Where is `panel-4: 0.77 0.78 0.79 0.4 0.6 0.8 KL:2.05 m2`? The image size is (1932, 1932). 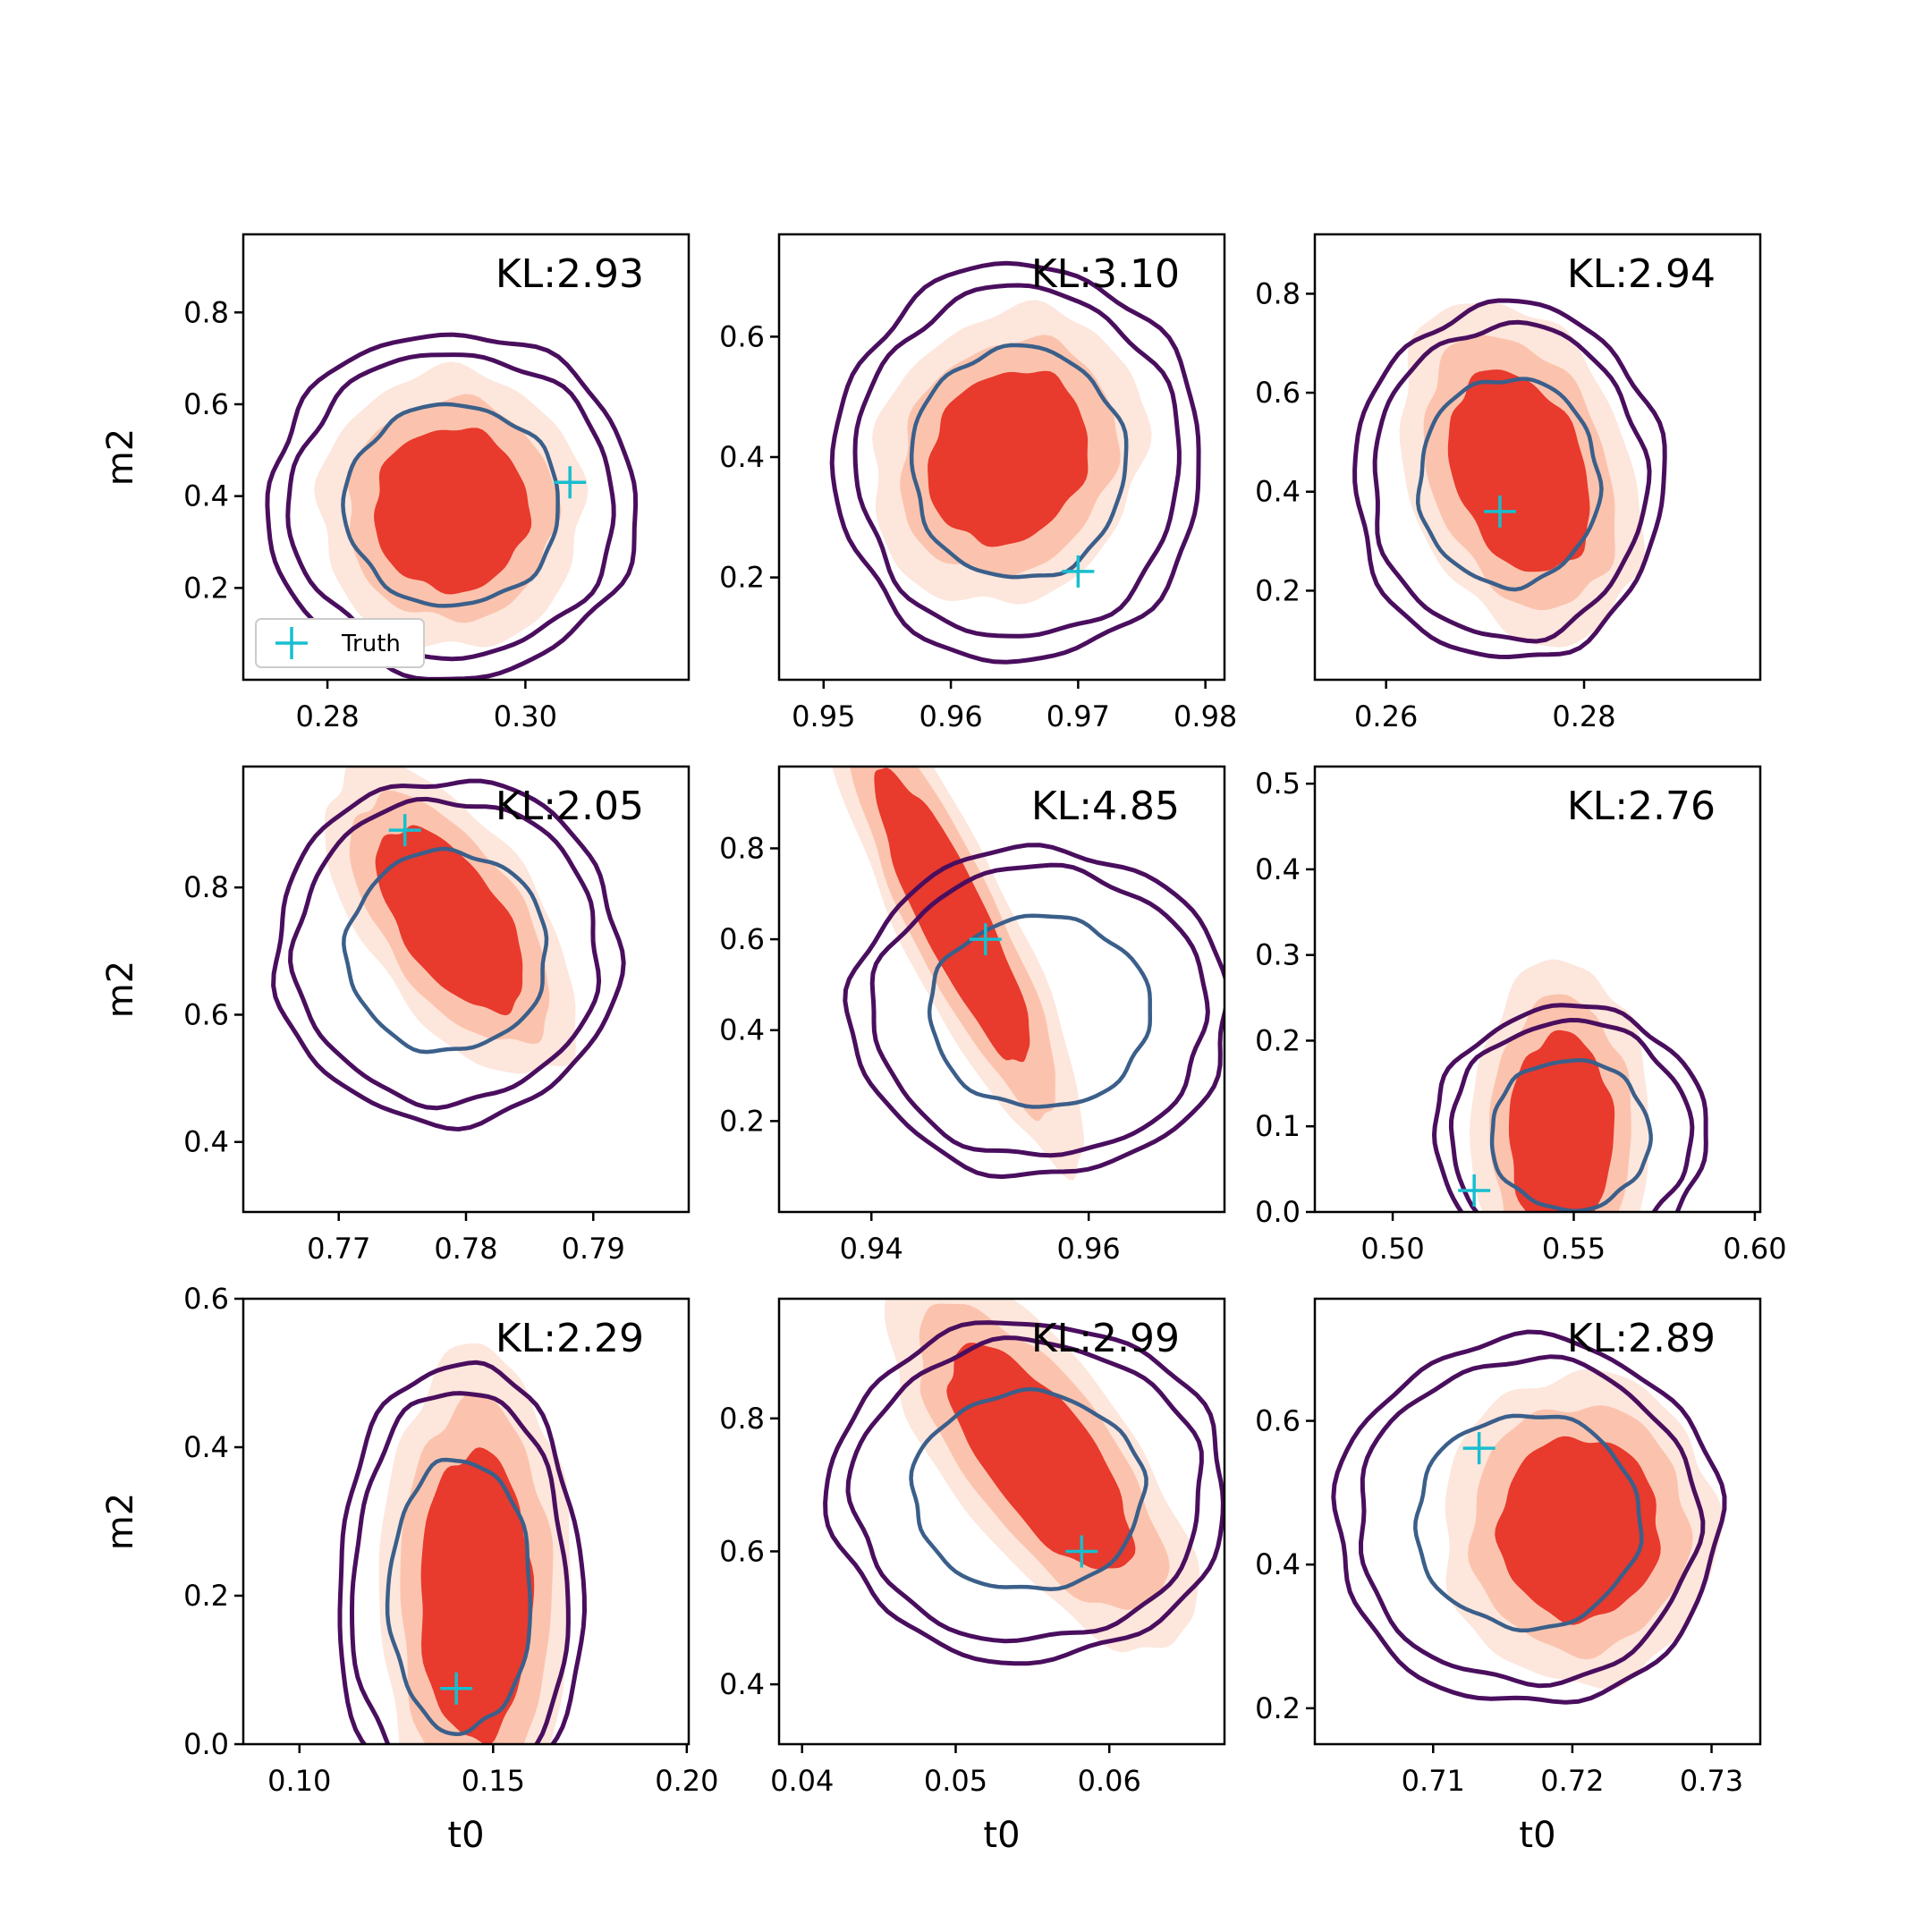
panel-4: 0.77 0.78 0.79 0.4 0.6 0.8 KL:2.05 m2 is located at coordinates (395, 1015).